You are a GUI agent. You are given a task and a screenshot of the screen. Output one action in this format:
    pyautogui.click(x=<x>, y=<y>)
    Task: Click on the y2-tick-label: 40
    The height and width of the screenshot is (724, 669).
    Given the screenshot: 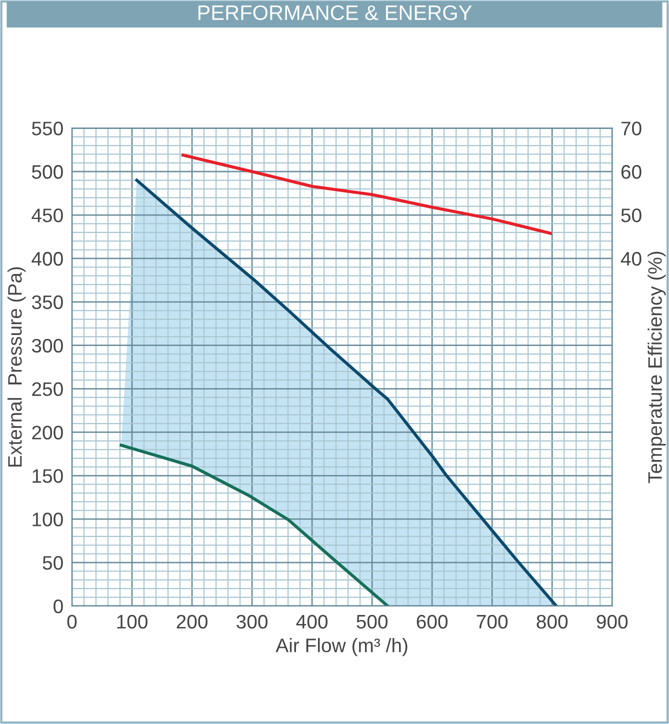 What is the action you would take?
    pyautogui.click(x=631, y=259)
    